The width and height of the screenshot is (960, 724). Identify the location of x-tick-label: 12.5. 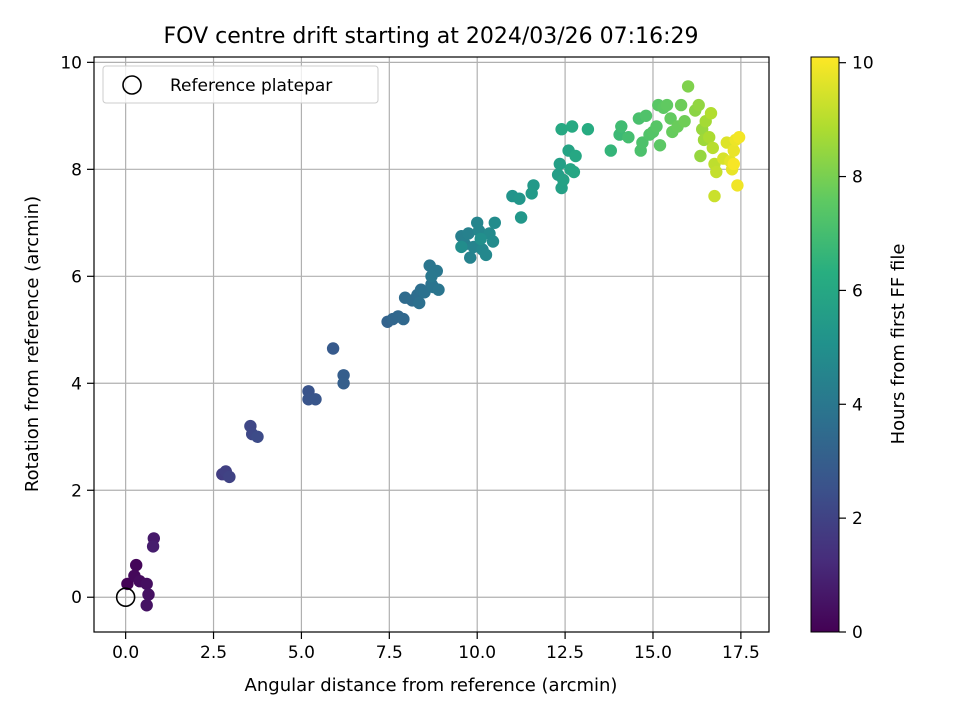
(565, 653).